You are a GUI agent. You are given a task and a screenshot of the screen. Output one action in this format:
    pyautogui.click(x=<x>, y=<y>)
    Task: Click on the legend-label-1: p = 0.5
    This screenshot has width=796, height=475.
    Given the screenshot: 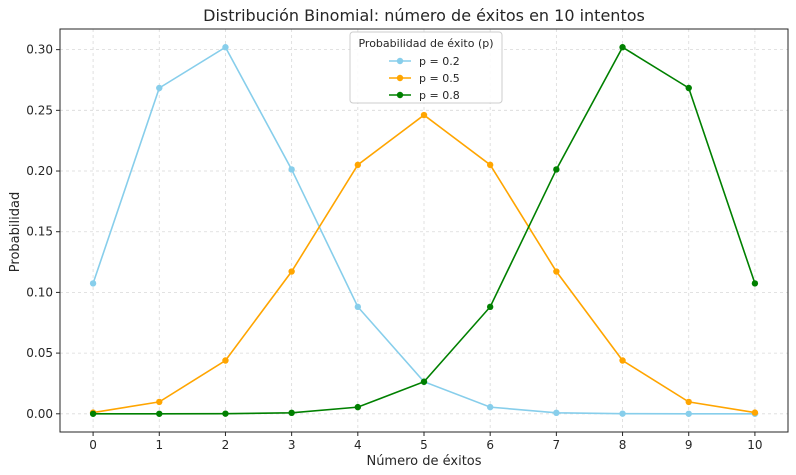 What is the action you would take?
    pyautogui.click(x=439, y=78)
    